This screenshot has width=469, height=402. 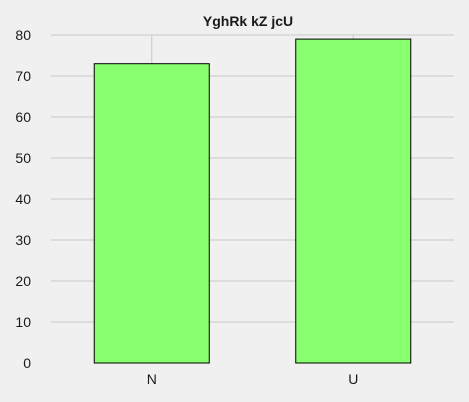 What do you see at coordinates (23, 281) in the screenshot?
I see `y-tick-label: 20` at bounding box center [23, 281].